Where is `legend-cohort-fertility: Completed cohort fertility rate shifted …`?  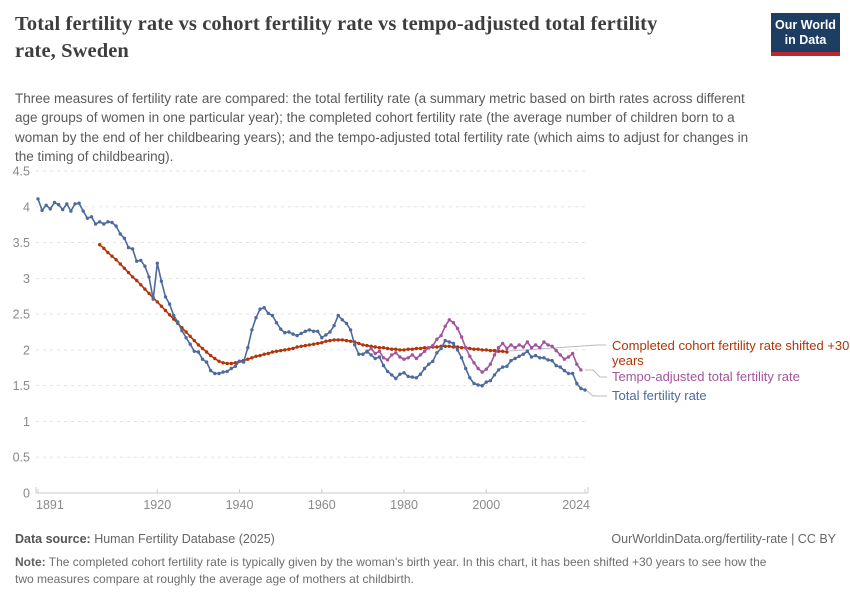
legend-cohort-fertility: Completed cohort fertility rate shifted … is located at coordinates (731, 353).